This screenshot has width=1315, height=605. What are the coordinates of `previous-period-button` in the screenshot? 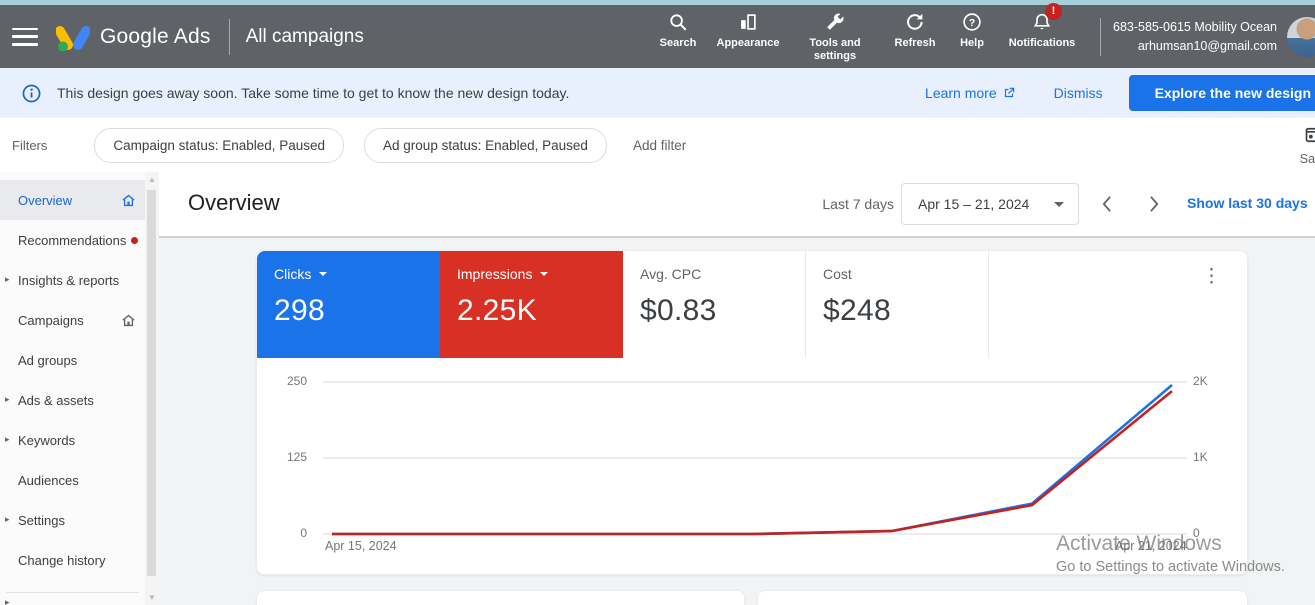 It's located at (1106, 204).